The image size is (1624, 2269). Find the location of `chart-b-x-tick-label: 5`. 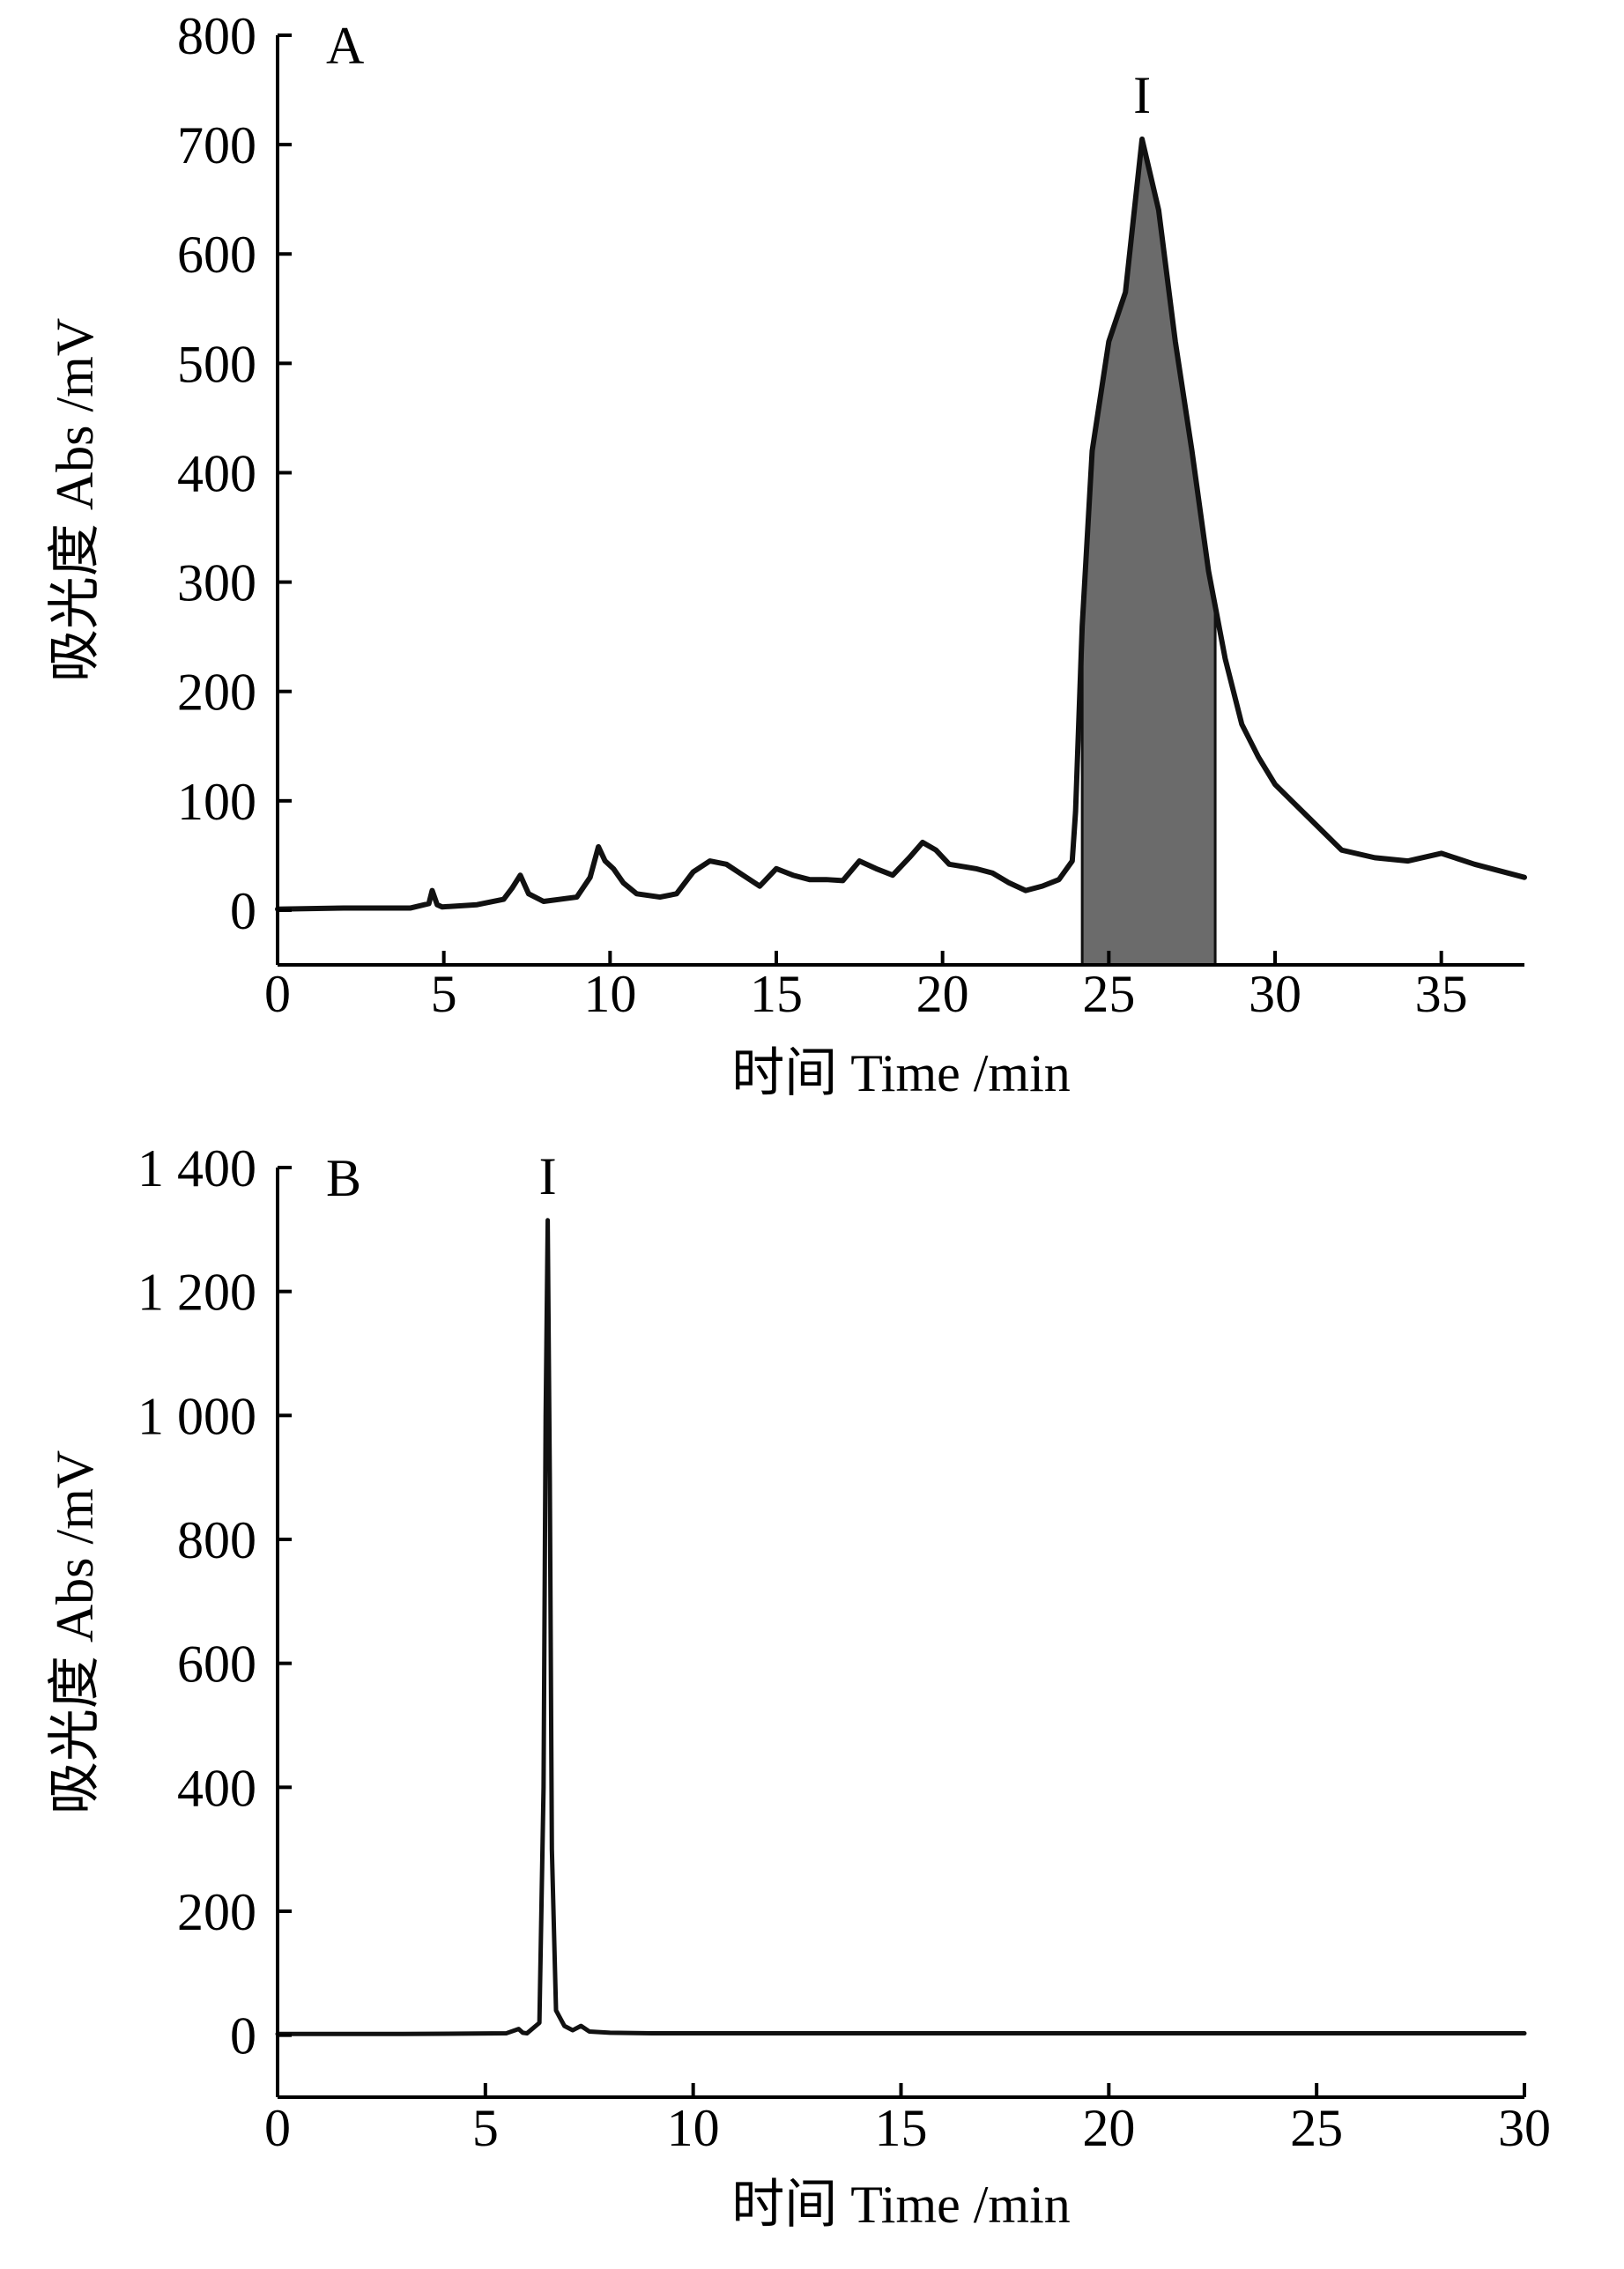

chart-b-x-tick-label: 5 is located at coordinates (485, 2128).